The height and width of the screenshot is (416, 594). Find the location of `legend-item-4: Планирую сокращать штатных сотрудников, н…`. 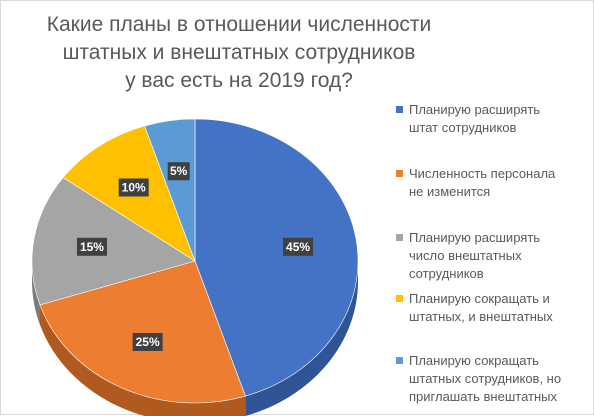

legend-item-4: Планирую сокращать штатных сотрудников, н… is located at coordinates (491, 379).